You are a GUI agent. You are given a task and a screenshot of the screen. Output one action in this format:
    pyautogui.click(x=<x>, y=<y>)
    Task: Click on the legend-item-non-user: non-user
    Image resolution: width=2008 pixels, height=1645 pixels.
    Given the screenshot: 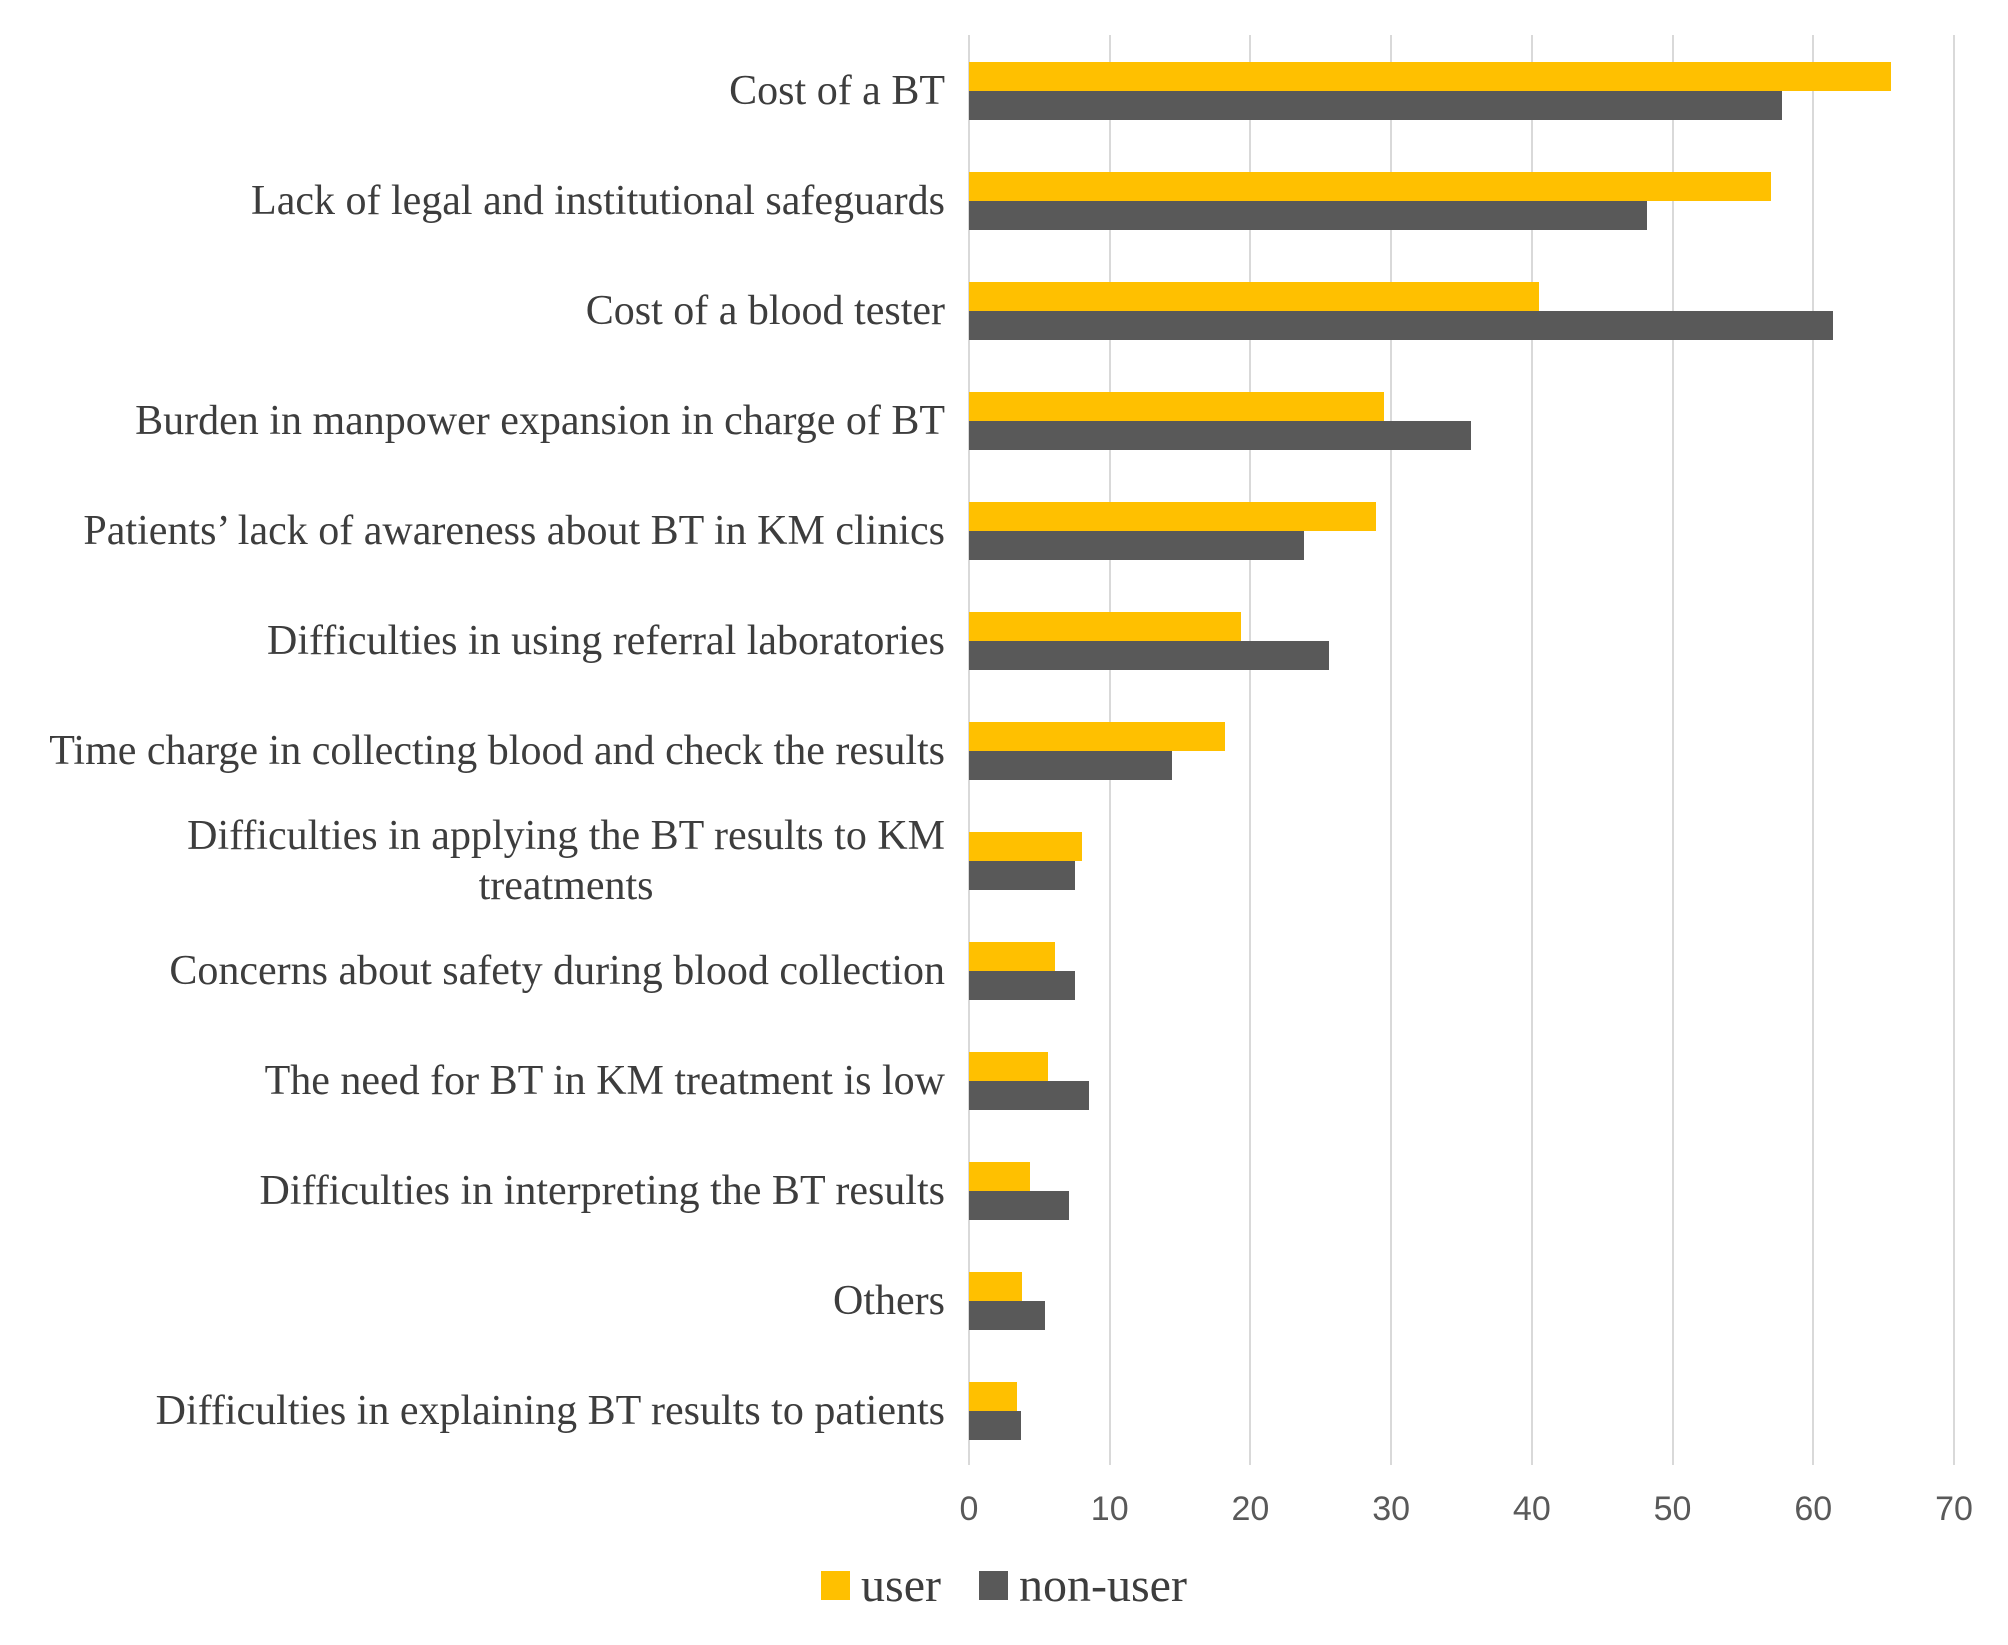 What is the action you would take?
    pyautogui.click(x=1083, y=1585)
    